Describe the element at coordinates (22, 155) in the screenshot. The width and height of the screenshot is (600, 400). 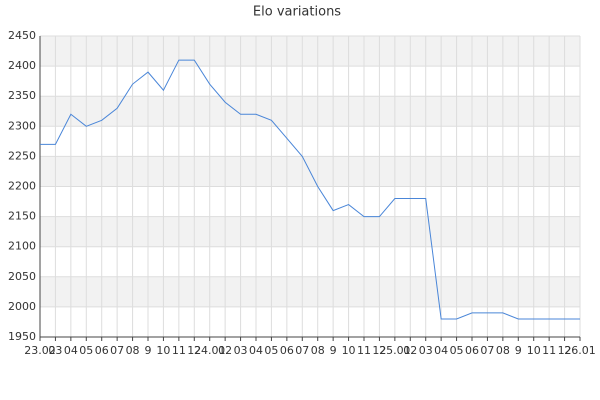
I see `y-tick-label: 2250` at that location.